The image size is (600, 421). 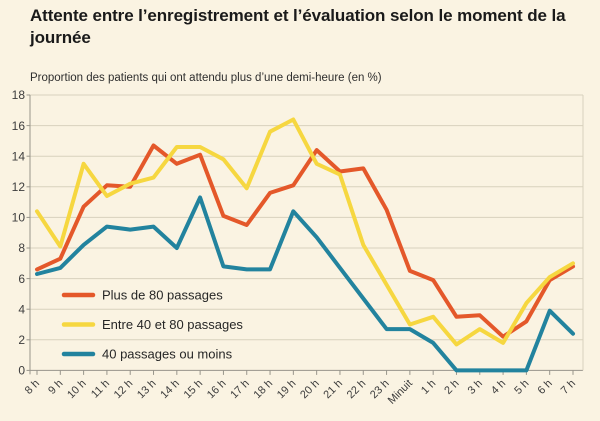 What do you see at coordinates (19, 95) in the screenshot?
I see `y-axis-label: 18` at bounding box center [19, 95].